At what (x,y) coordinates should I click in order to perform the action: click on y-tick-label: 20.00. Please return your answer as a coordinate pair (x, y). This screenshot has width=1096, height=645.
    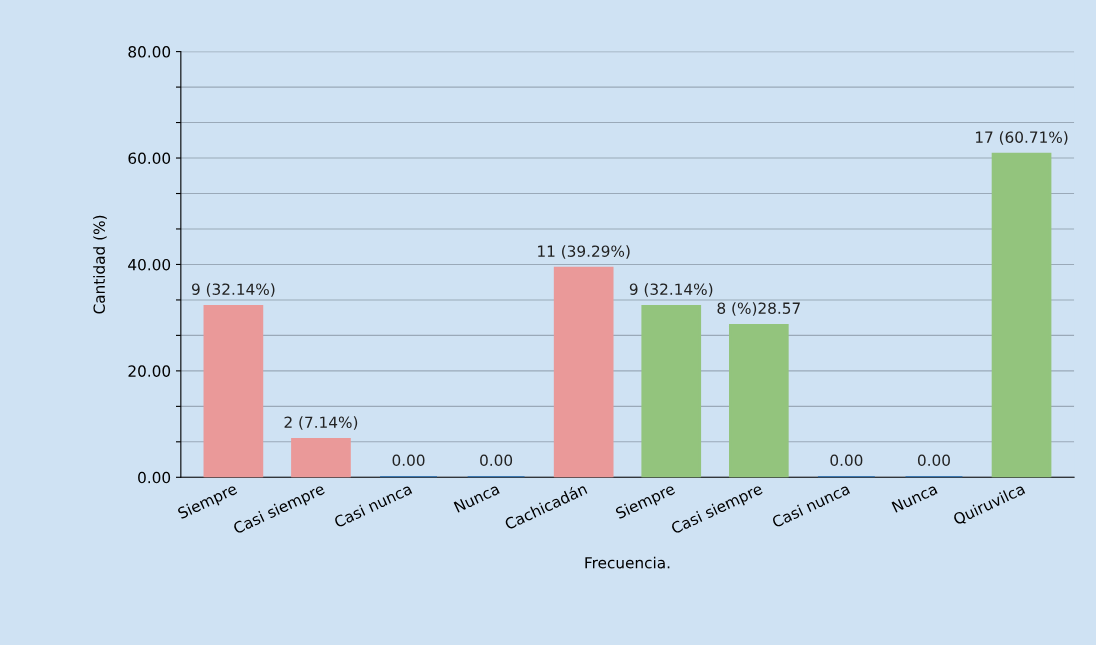
    Looking at the image, I should click on (149, 371).